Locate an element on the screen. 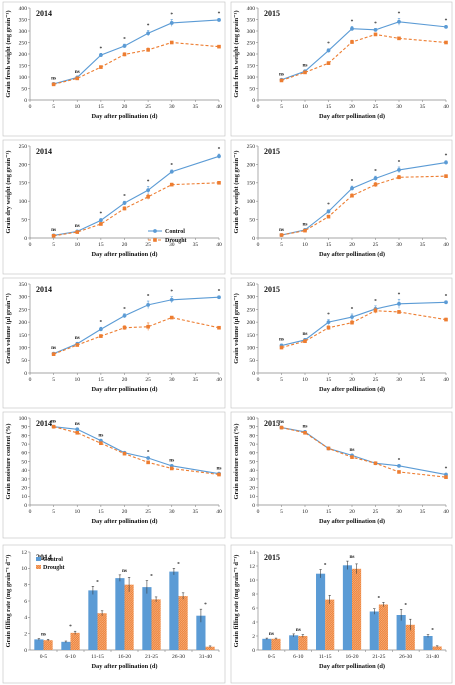 This screenshot has width=455, height=685. y-tick-label: 14 is located at coordinates (252, 553).